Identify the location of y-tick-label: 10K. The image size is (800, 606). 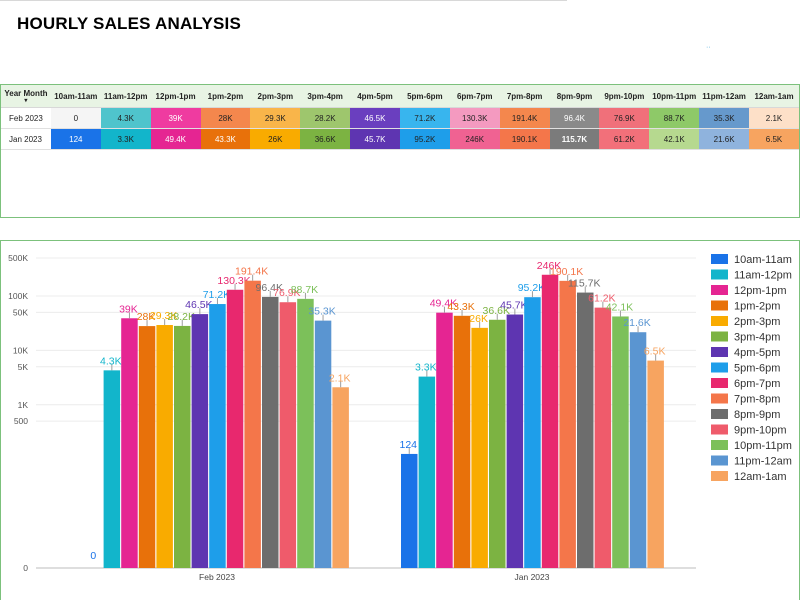
(20, 350).